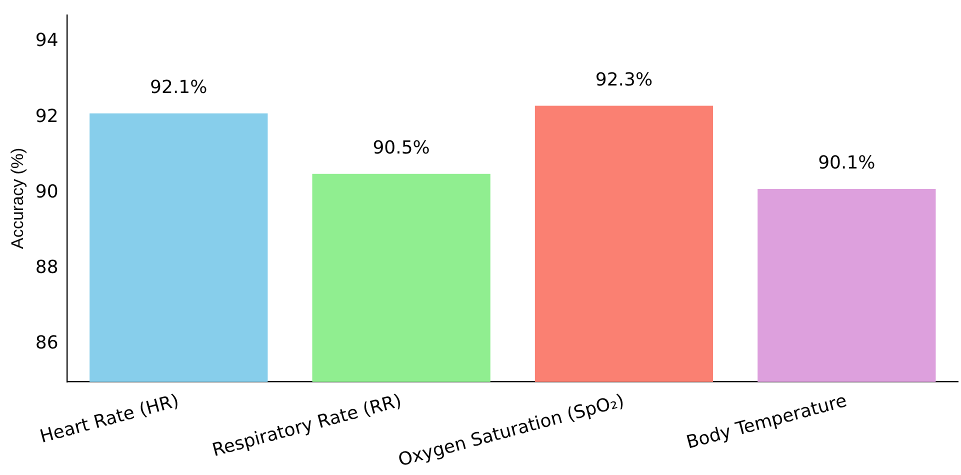 The image size is (961, 475). What do you see at coordinates (46, 343) in the screenshot?
I see `y-tick-label: 86` at bounding box center [46, 343].